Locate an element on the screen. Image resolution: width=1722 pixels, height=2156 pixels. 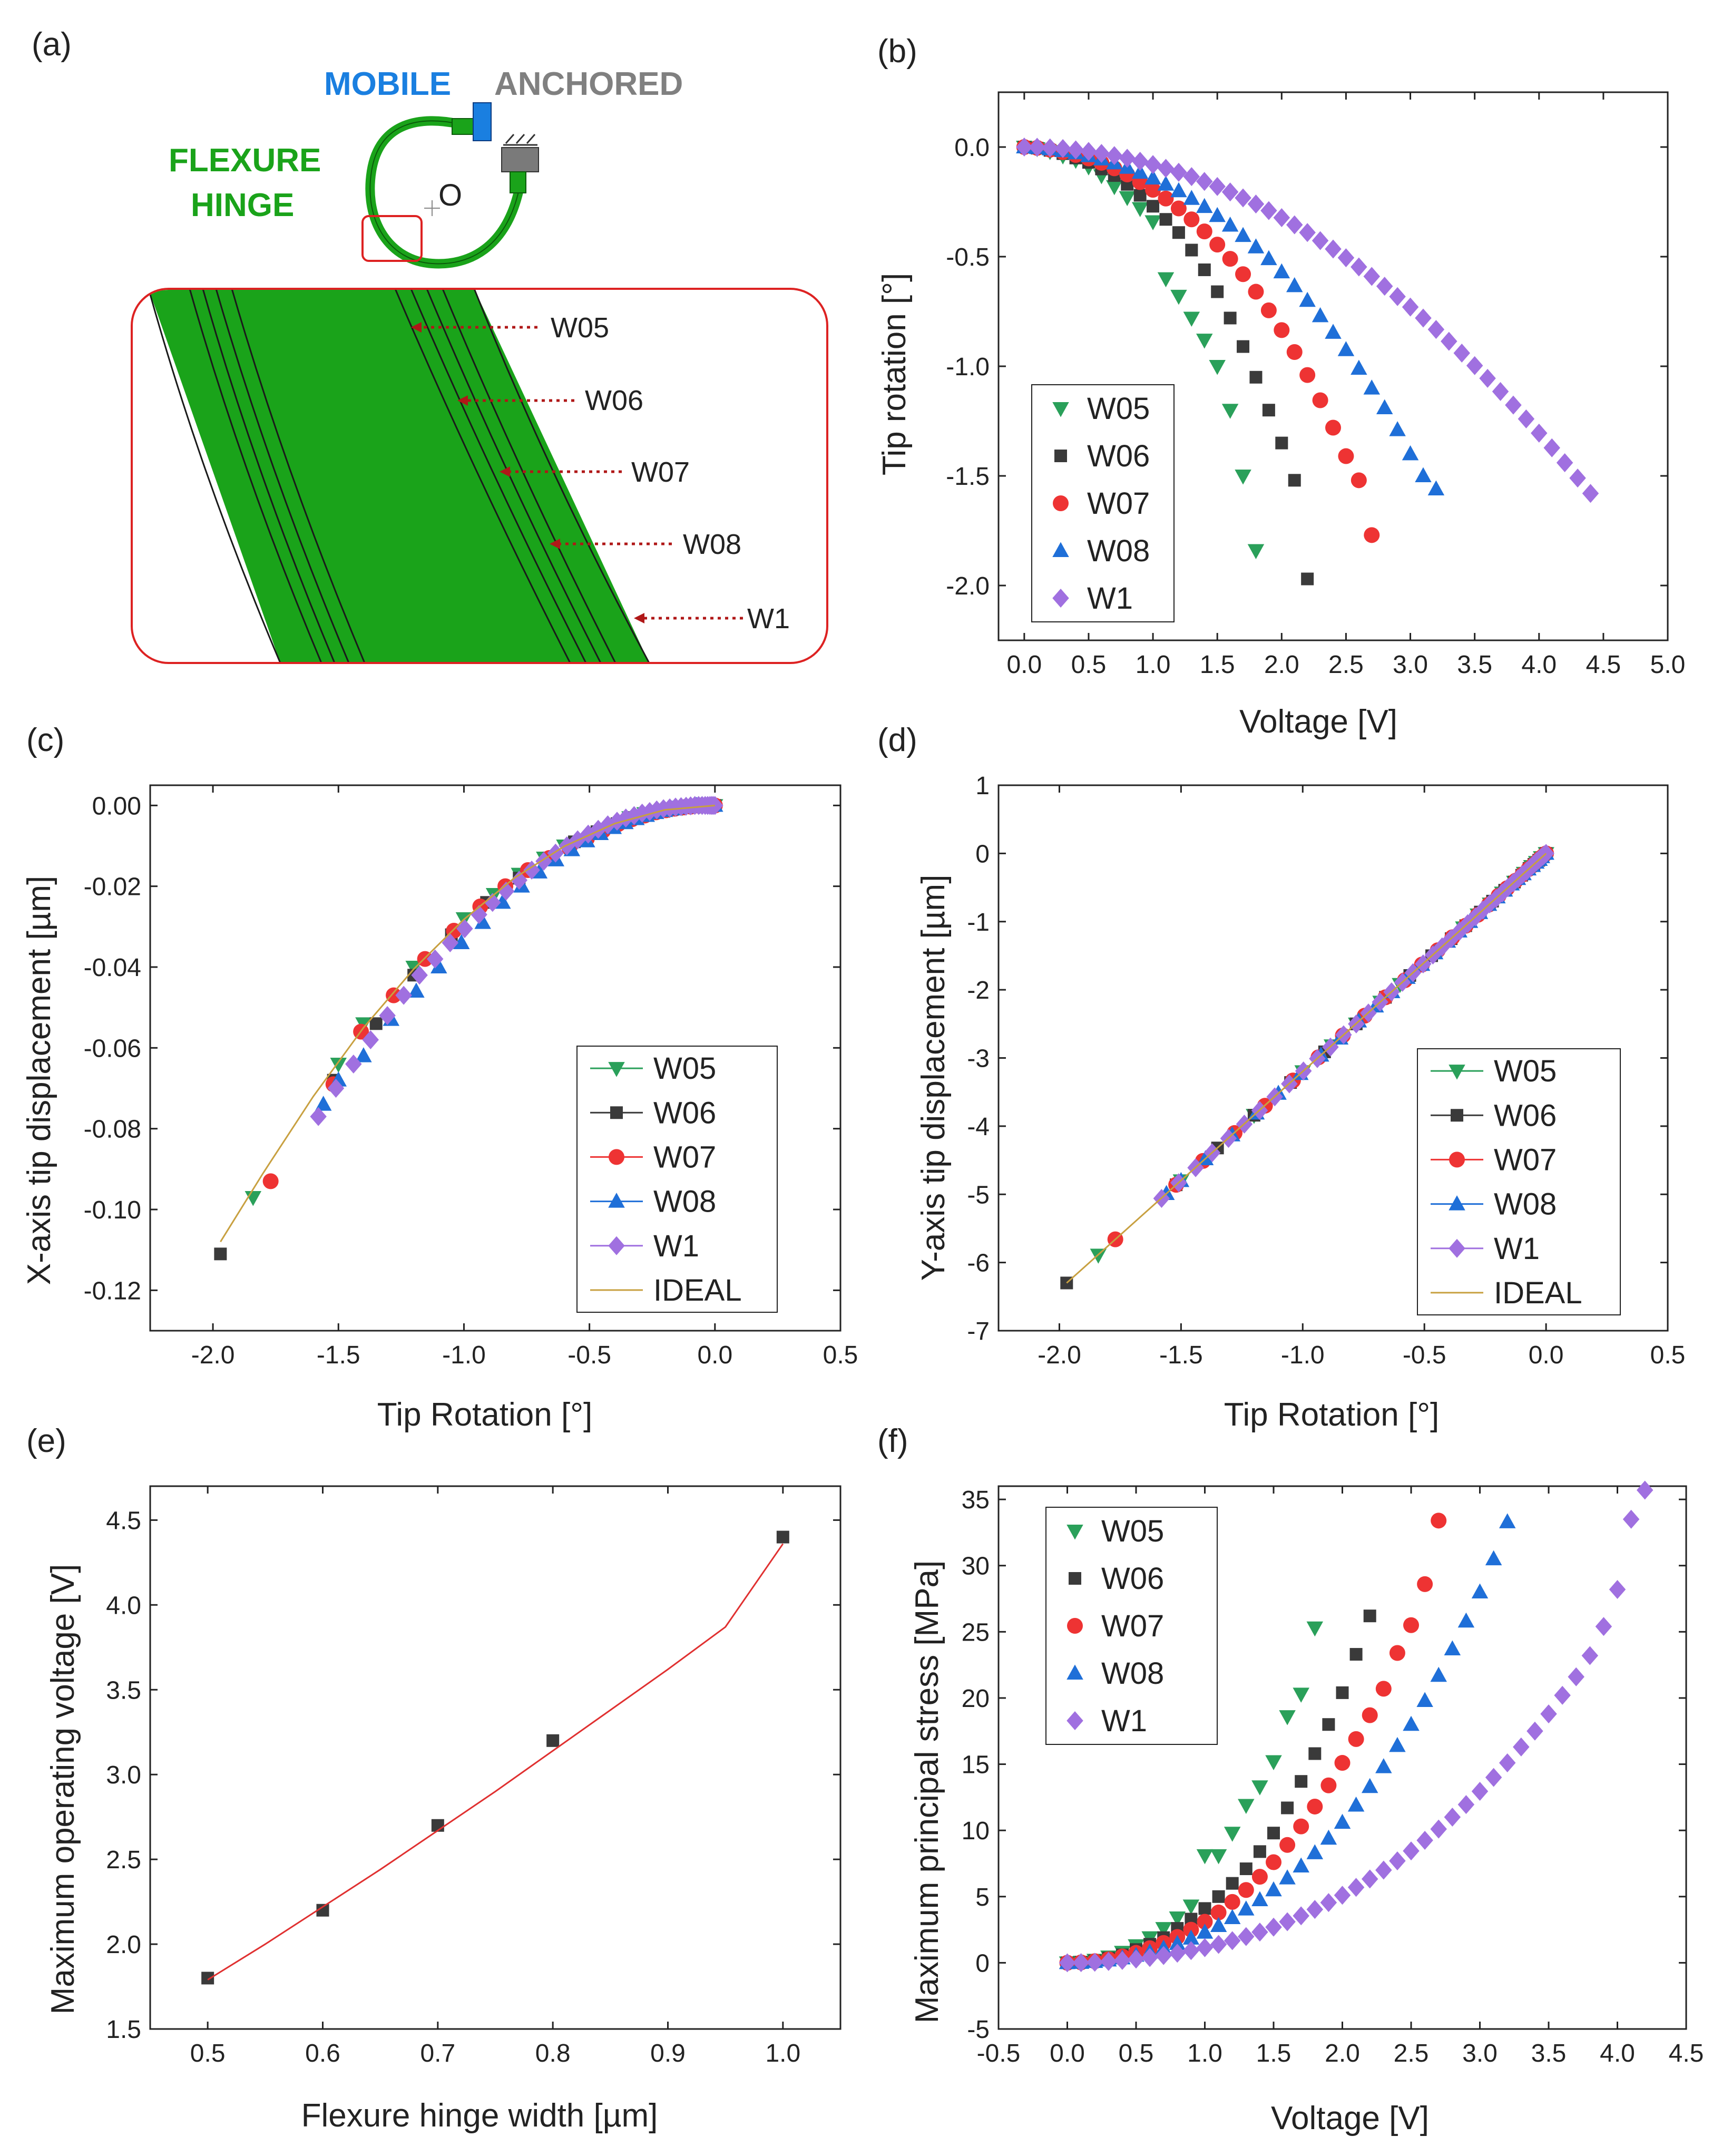
panel-d-xtick-label: -0.5 is located at coordinates (1424, 1355).